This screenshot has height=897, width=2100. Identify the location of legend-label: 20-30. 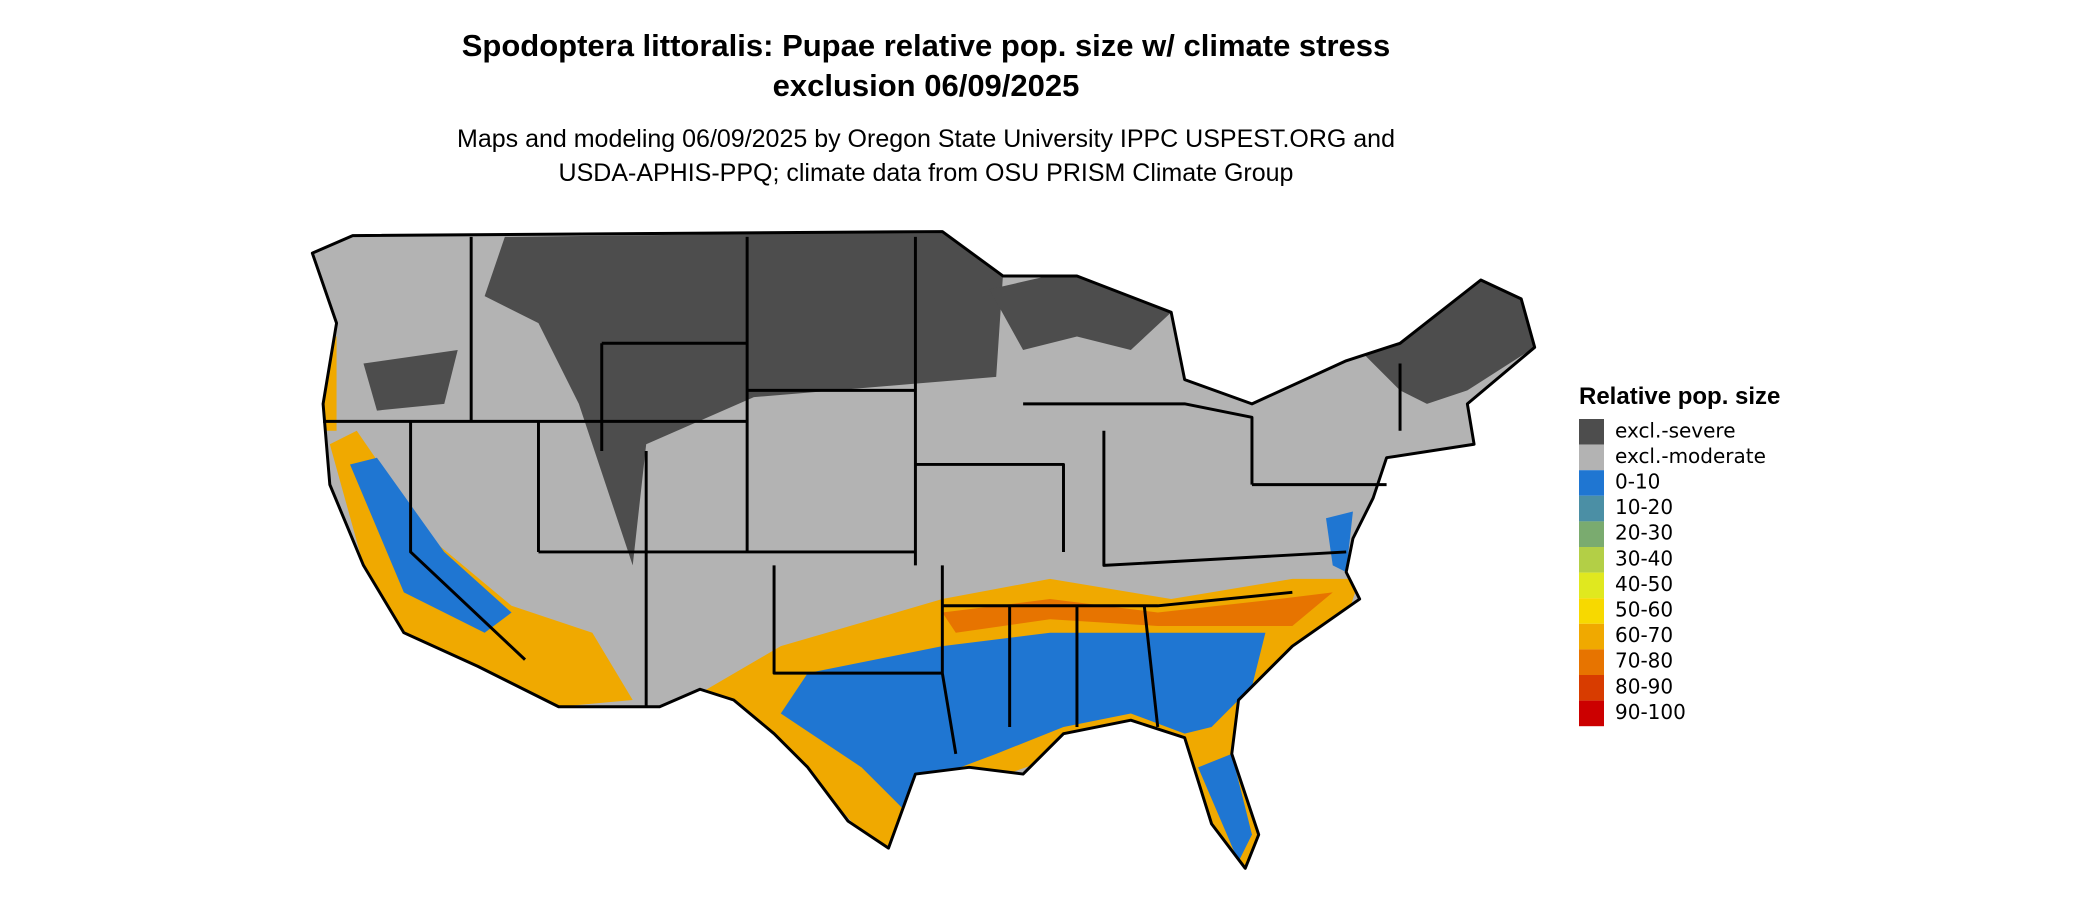
(1644, 533).